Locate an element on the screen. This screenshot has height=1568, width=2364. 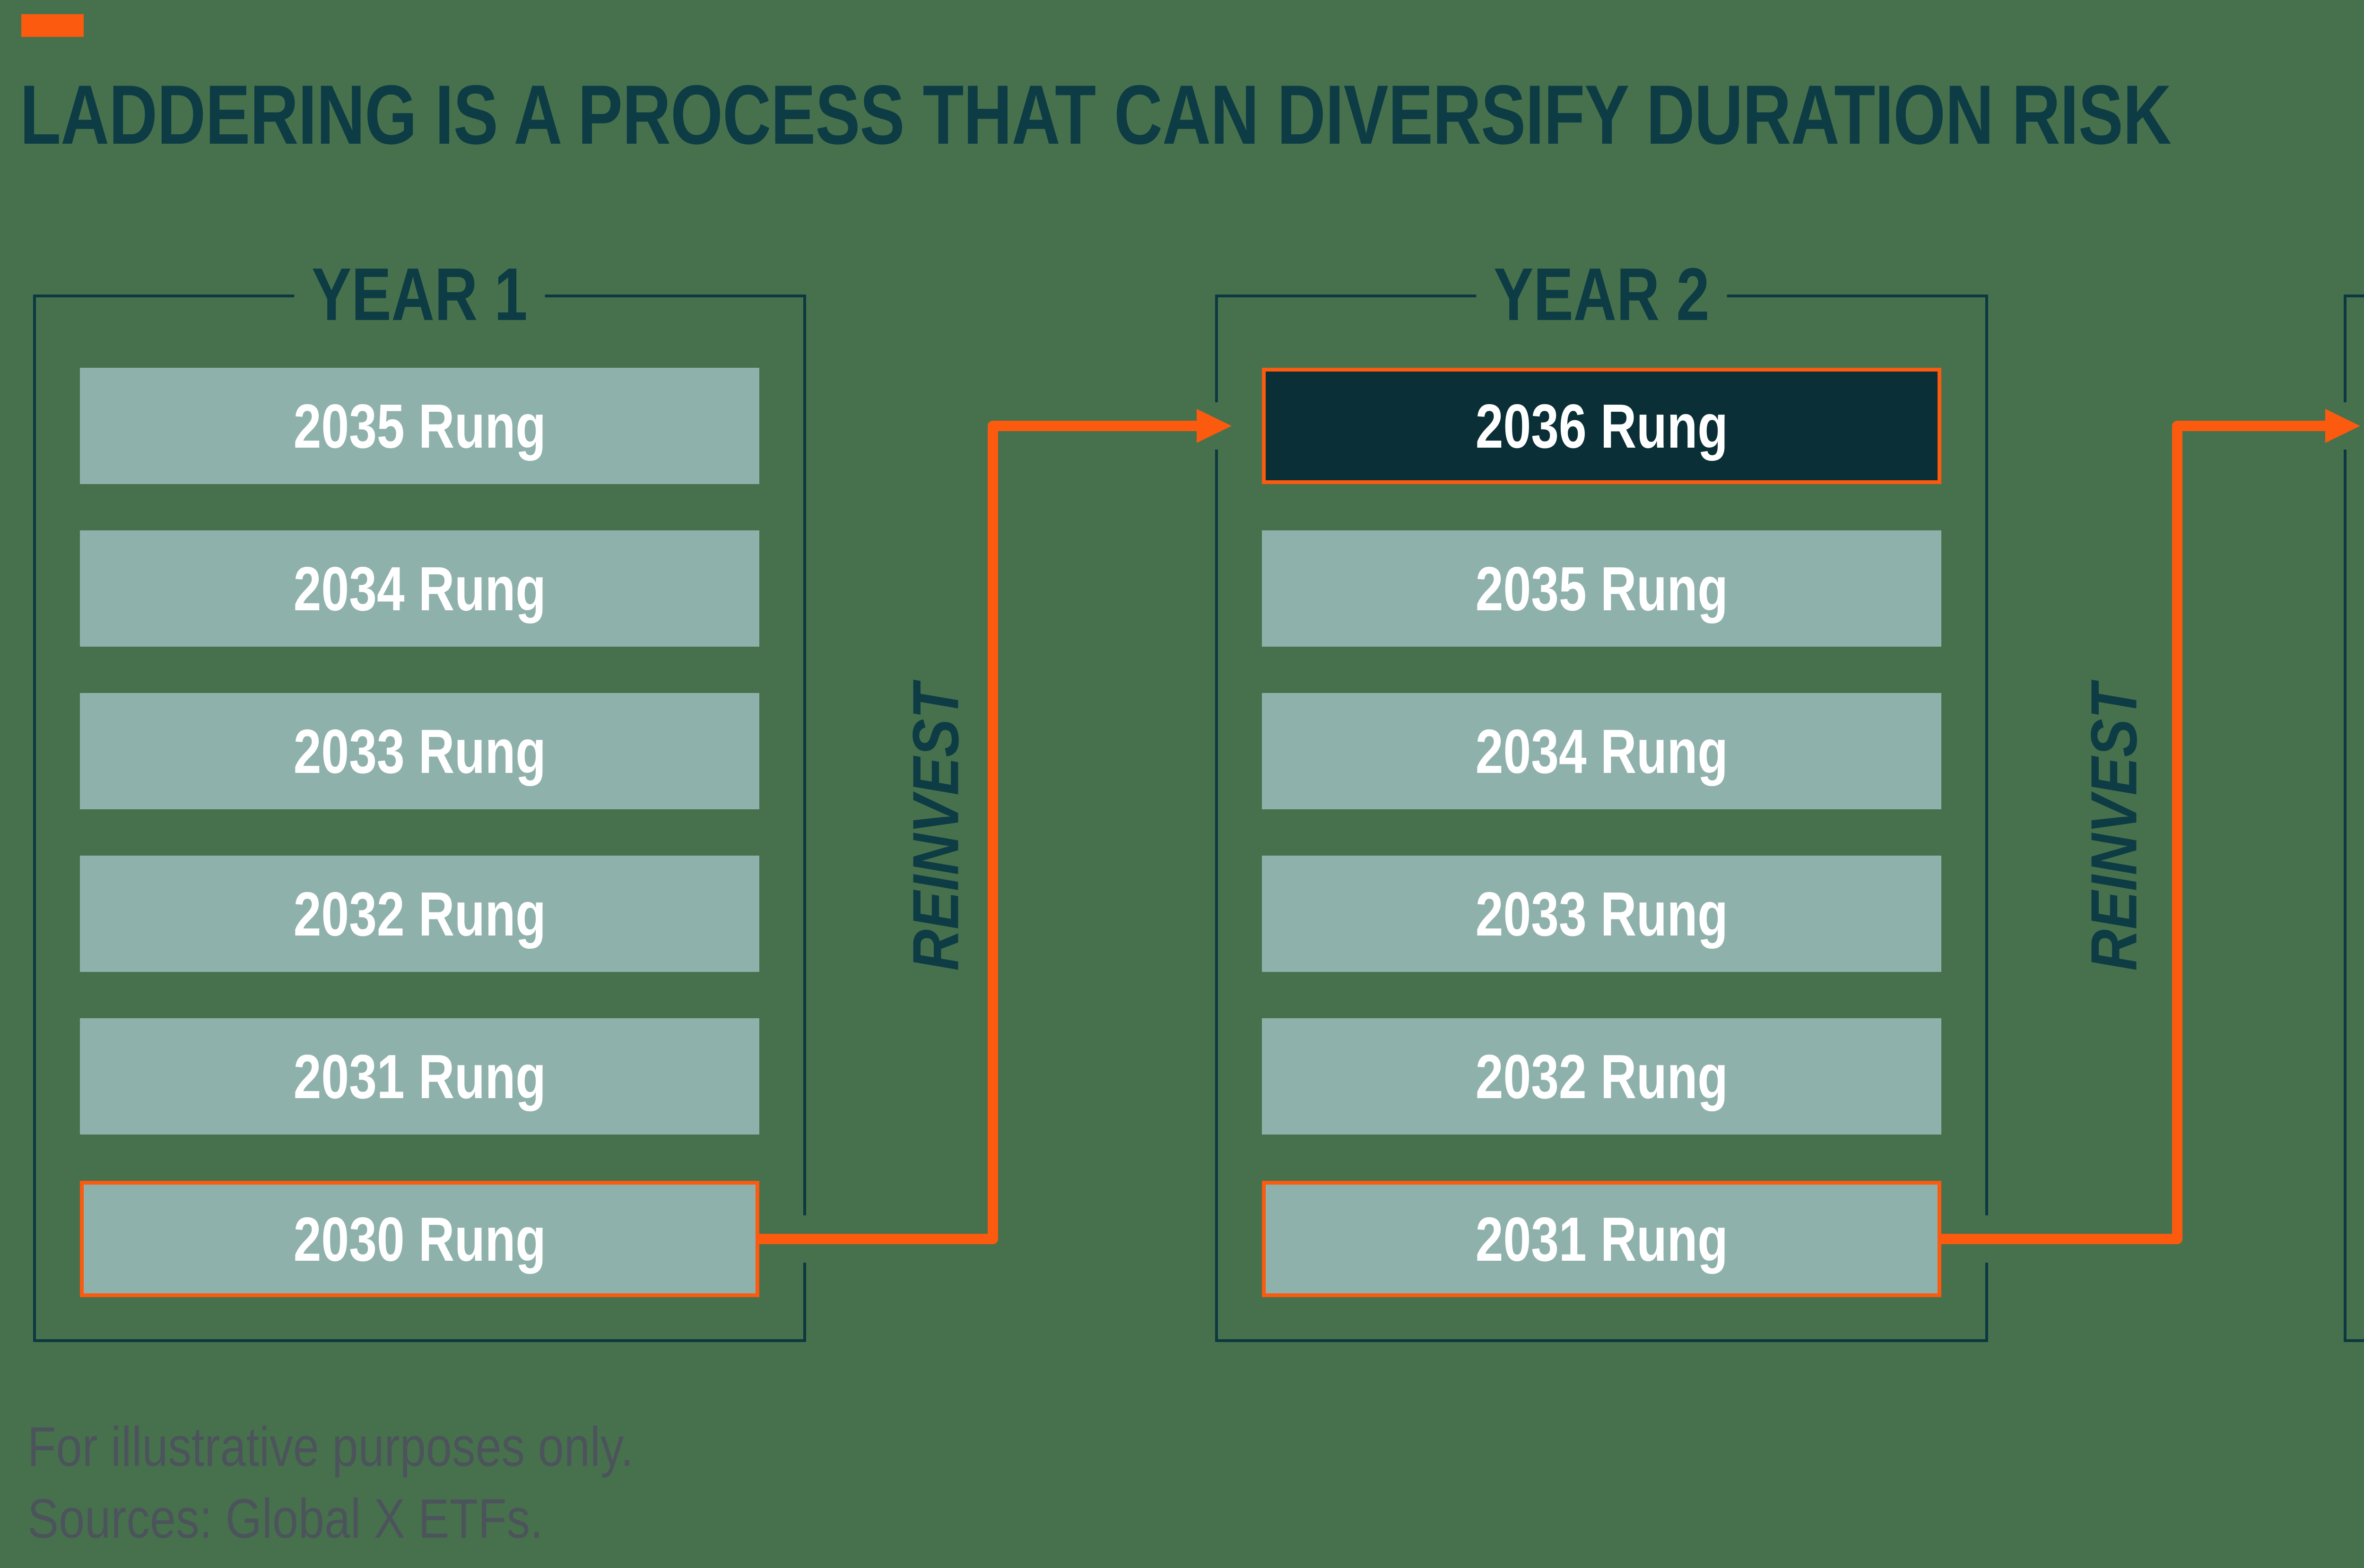
footnote-line: Sources: Global X ETFs. is located at coordinates (285, 1519).